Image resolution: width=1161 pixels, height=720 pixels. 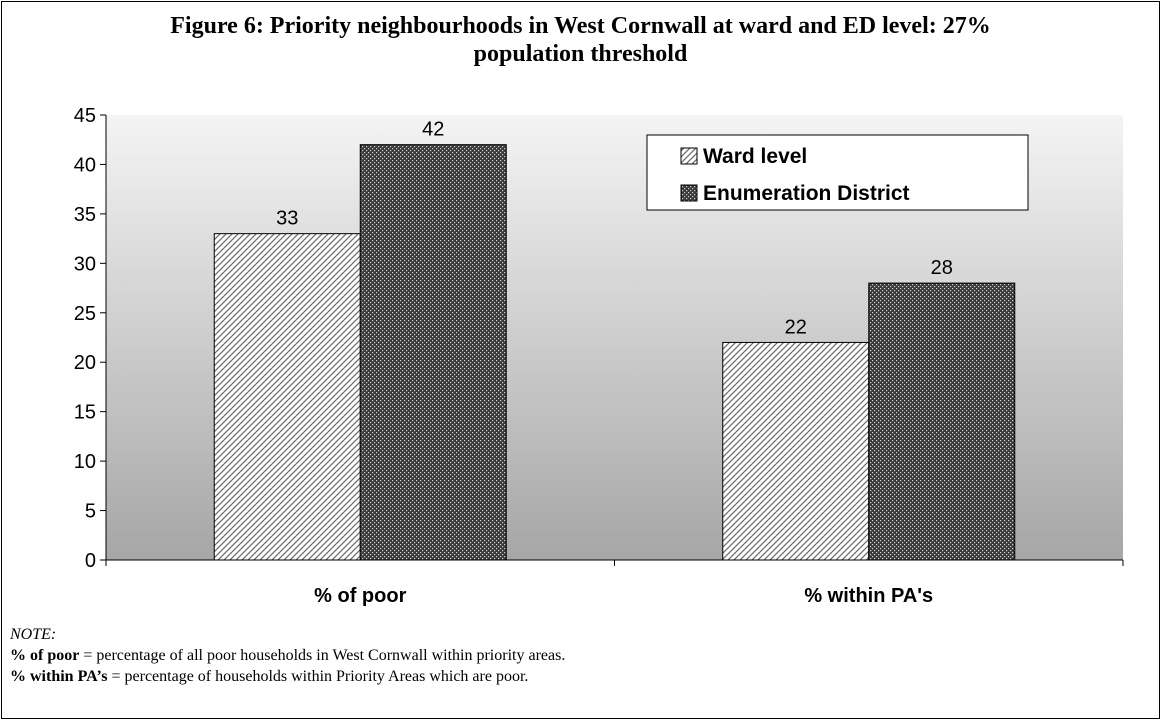 I want to click on y-tick-label-10: 10, so click(x=85, y=462).